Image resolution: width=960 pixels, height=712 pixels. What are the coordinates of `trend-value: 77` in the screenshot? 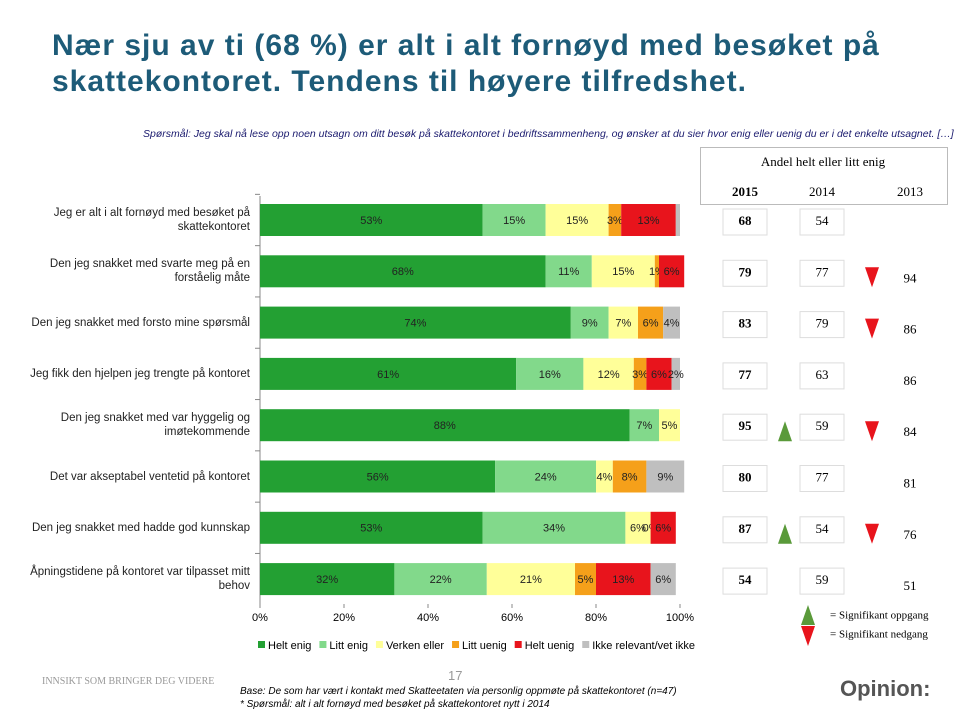 It's located at (746, 374).